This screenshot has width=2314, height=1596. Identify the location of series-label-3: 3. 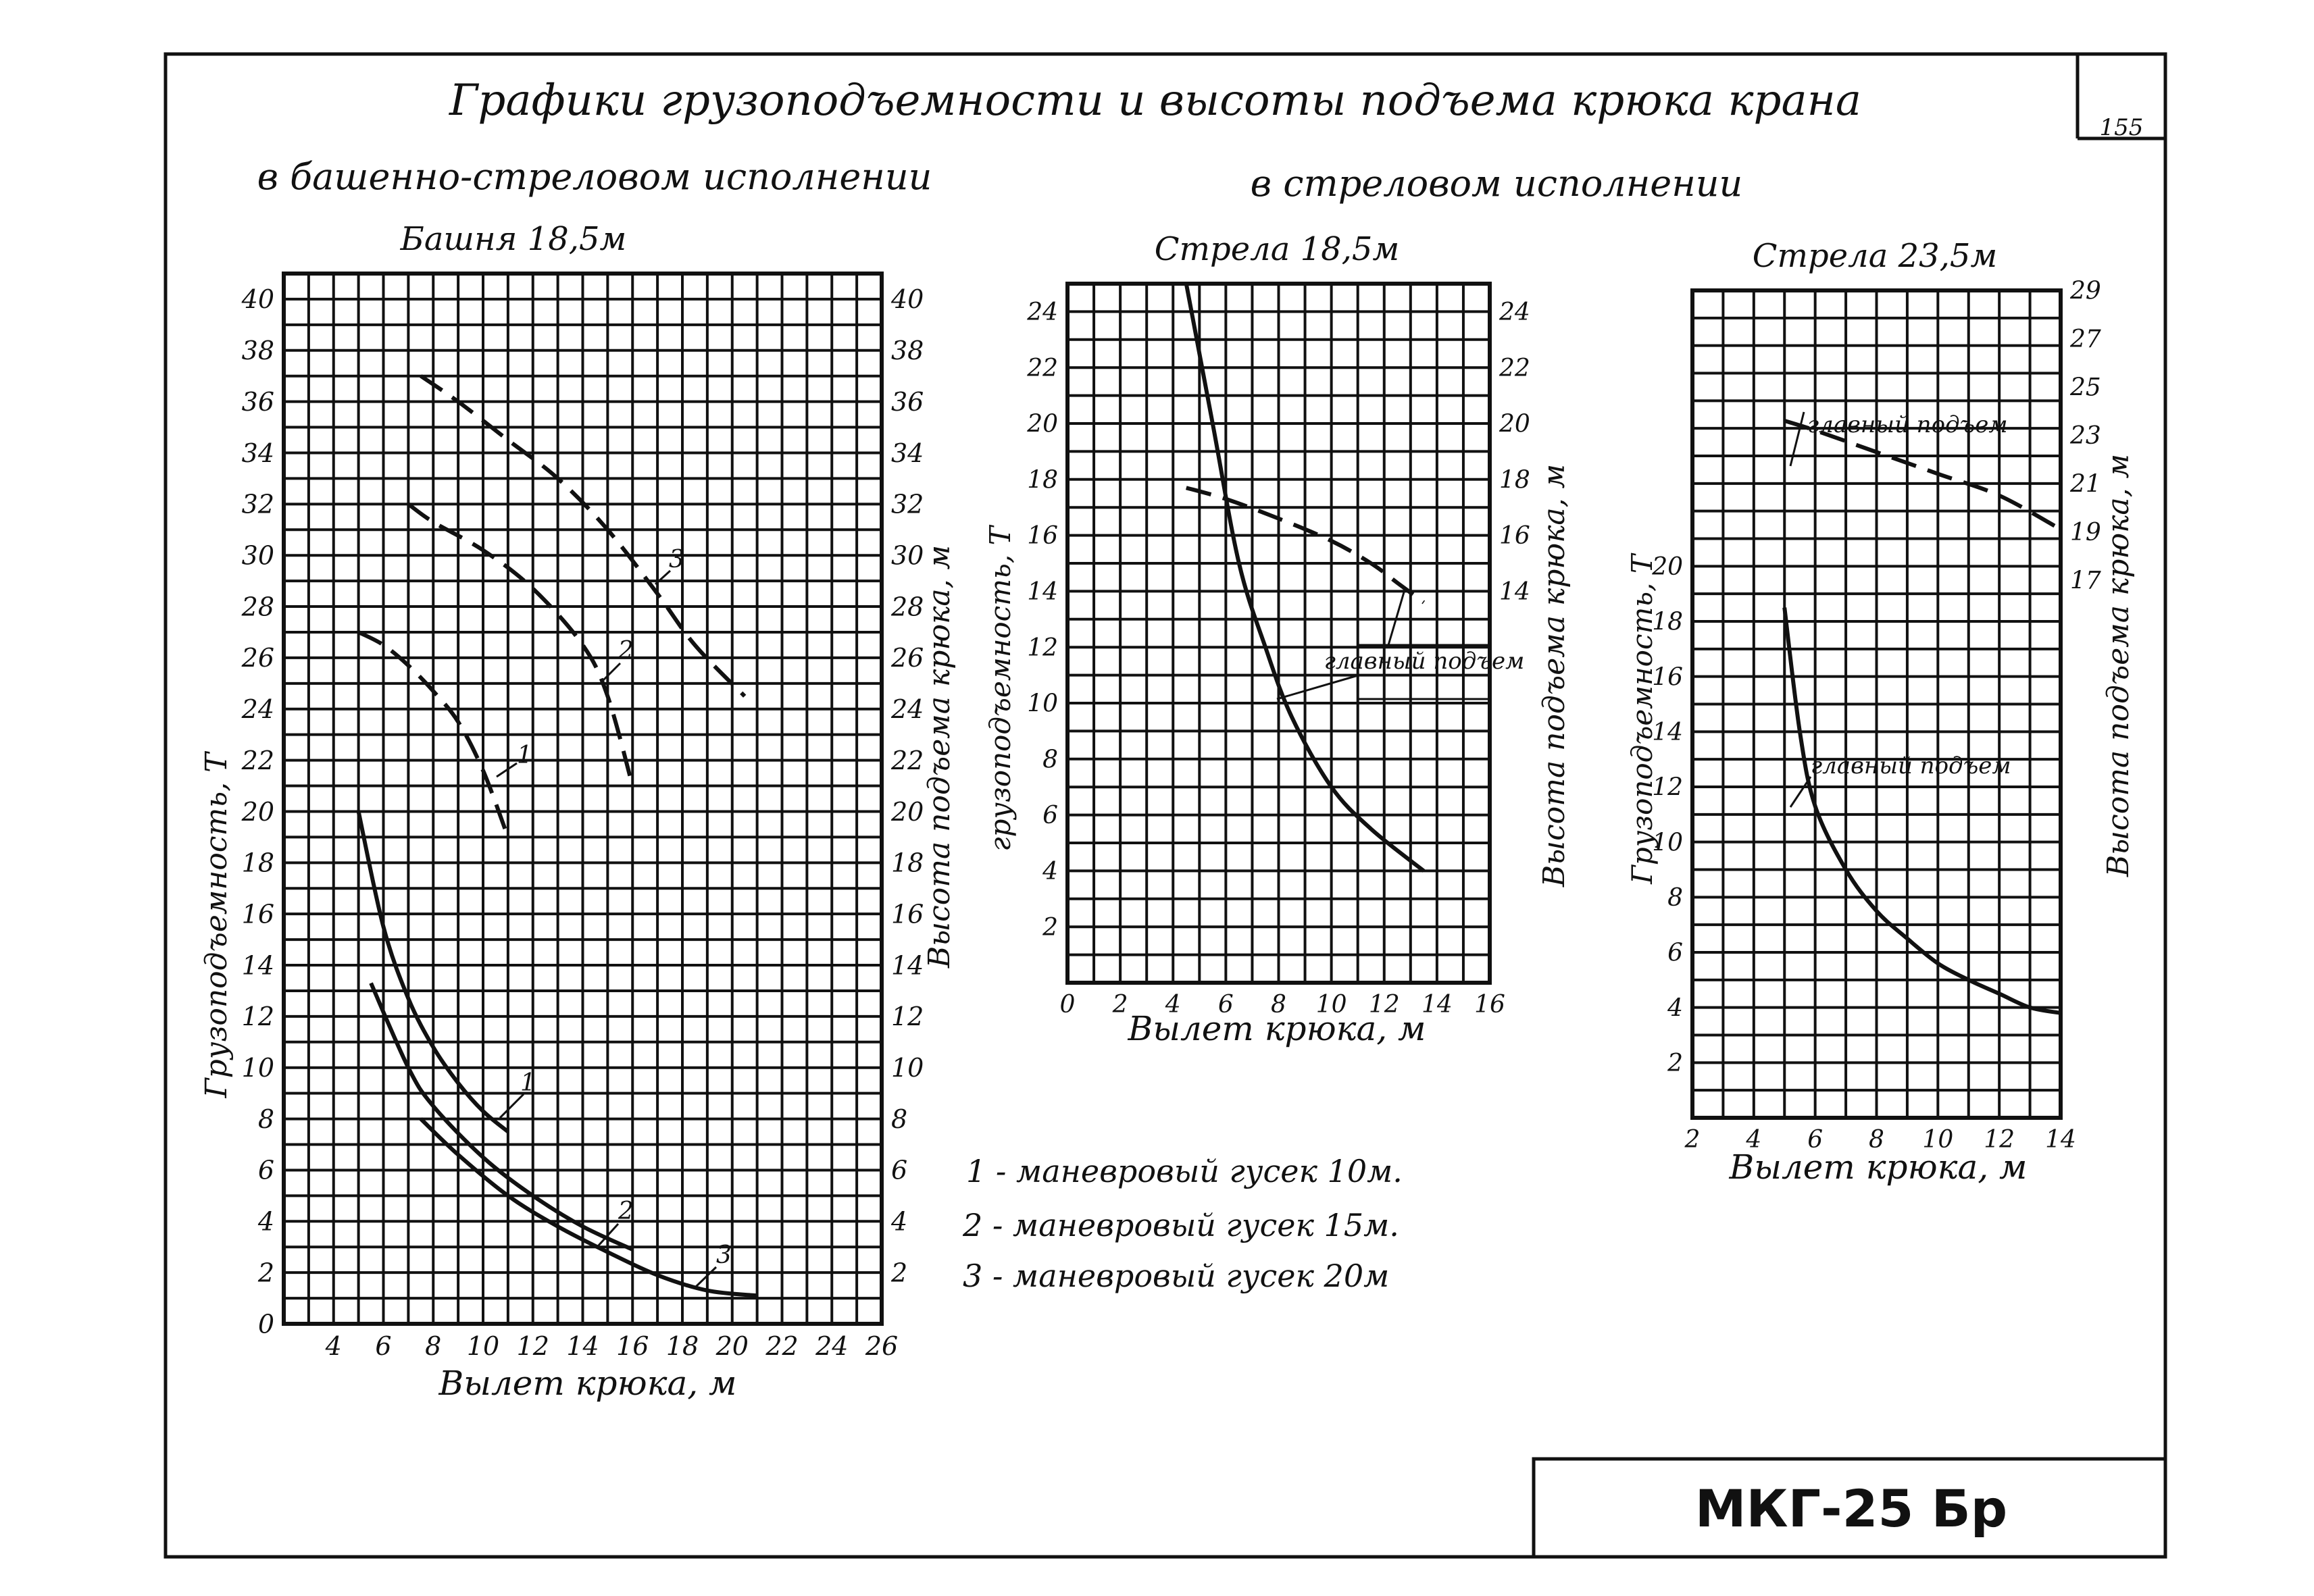
(724, 1255).